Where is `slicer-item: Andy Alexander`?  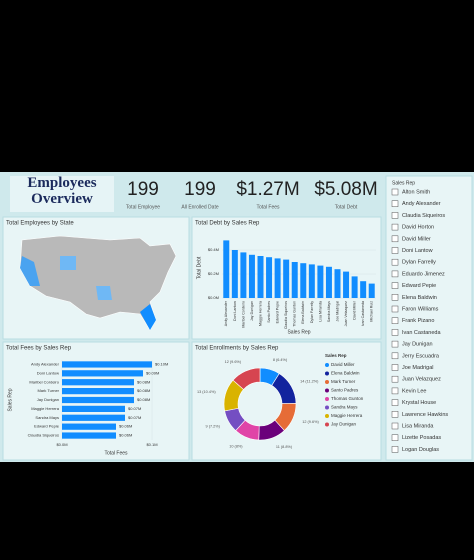 slicer-item: Andy Alexander is located at coordinates (421, 204).